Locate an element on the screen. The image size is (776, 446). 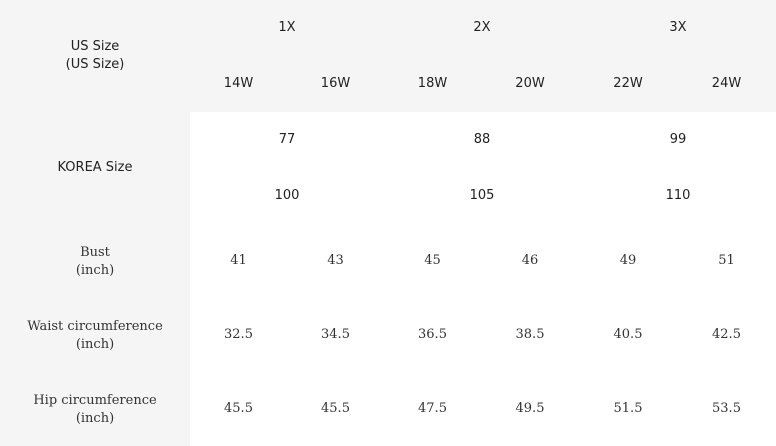
korea-size-110: 110 is located at coordinates (678, 195).